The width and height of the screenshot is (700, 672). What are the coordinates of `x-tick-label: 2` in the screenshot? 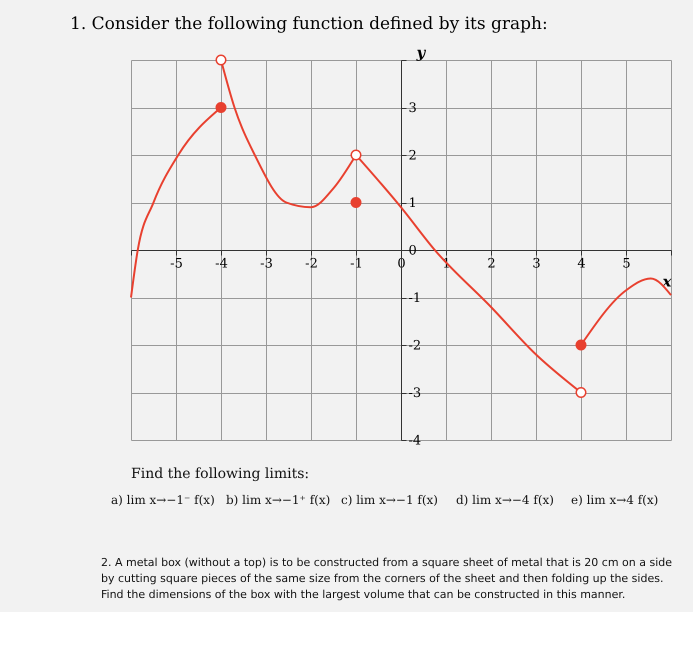 It's located at (491, 264).